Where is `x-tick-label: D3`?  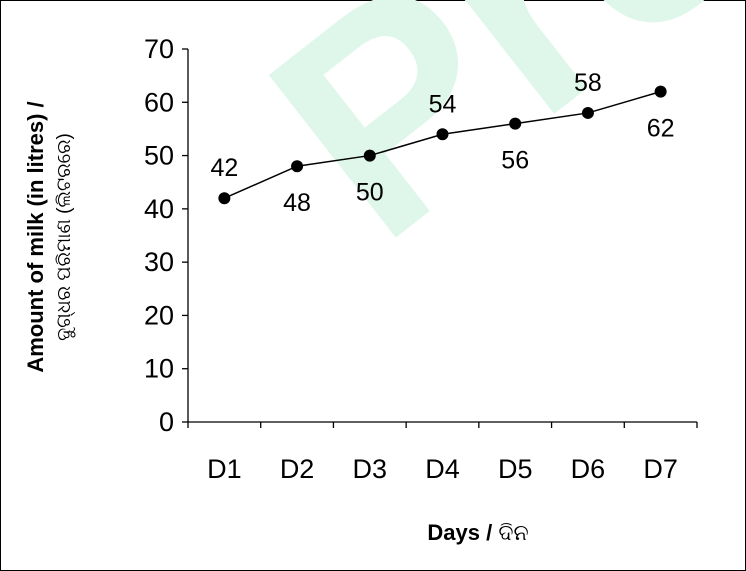
x-tick-label: D3 is located at coordinates (370, 469).